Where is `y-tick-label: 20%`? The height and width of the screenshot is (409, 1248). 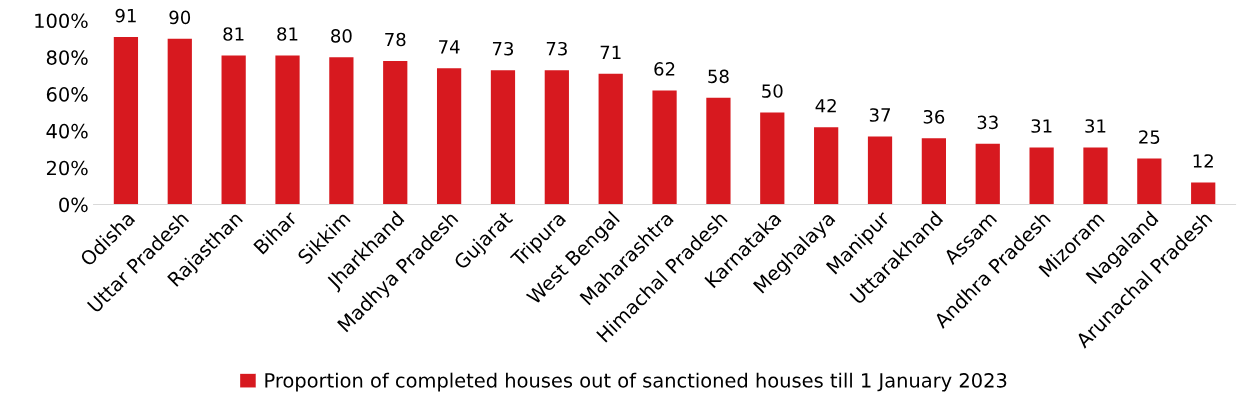 y-tick-label: 20% is located at coordinates (67, 168).